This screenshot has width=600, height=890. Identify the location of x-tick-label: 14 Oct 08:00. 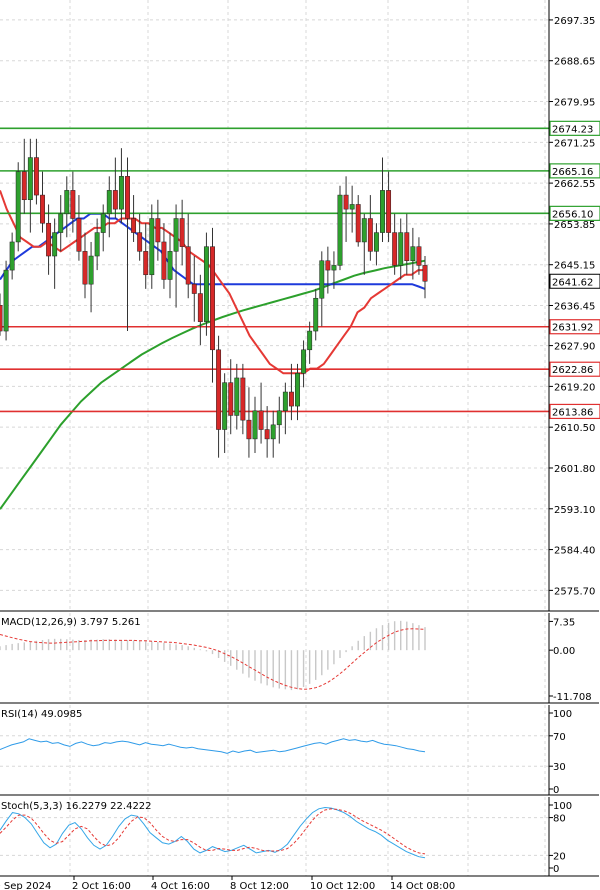
(422, 885).